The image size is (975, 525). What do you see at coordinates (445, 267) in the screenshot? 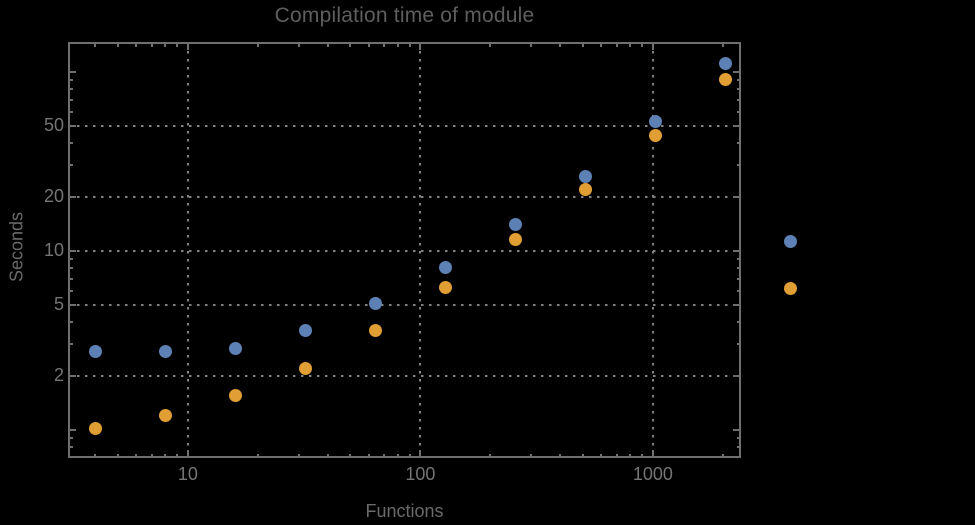
I see `data-point-series-1-blue-x128` at bounding box center [445, 267].